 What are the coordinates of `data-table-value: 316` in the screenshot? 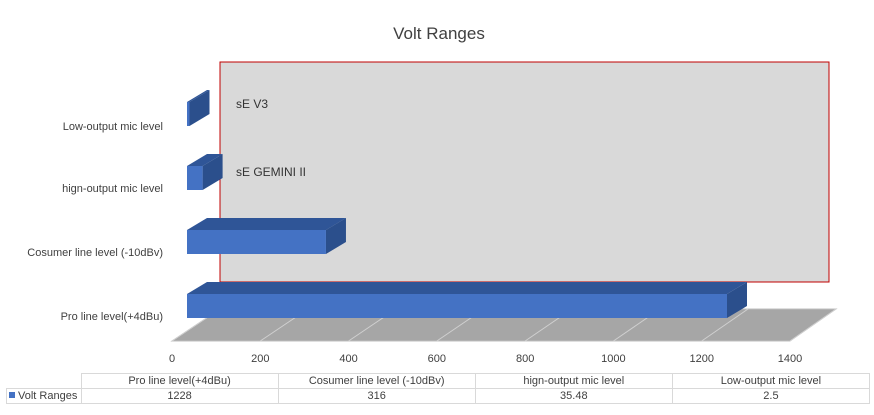 It's located at (376, 396).